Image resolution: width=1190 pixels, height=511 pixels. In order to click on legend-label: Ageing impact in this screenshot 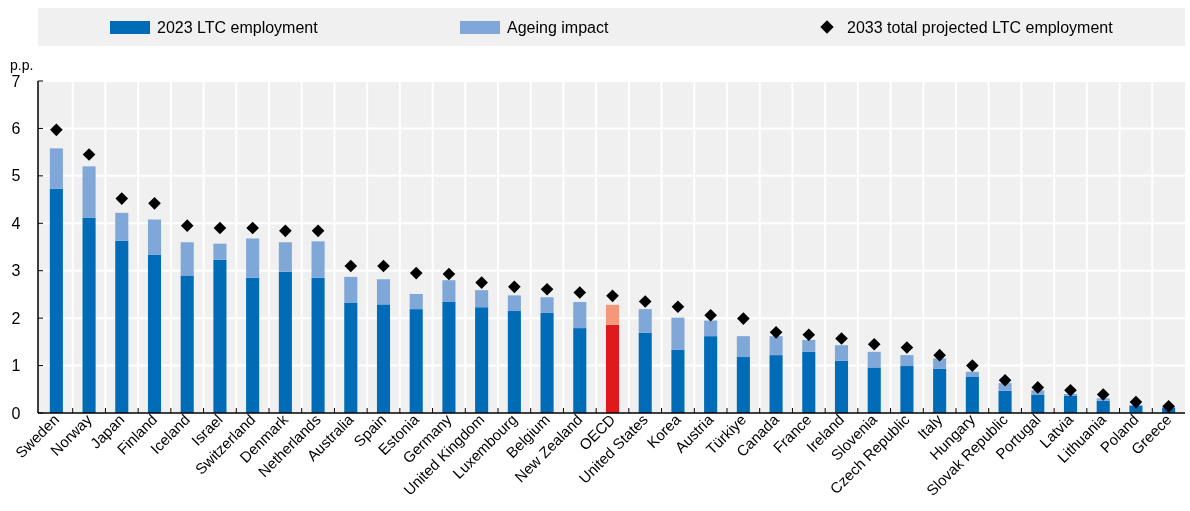, I will do `click(558, 27)`.